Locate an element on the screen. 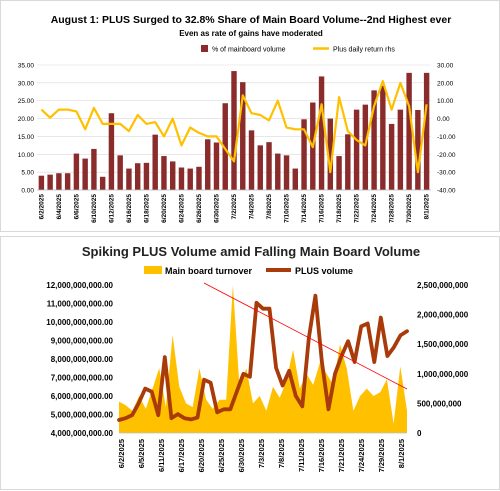 The height and width of the screenshot is (491, 500). x-tick-label: 6/17/2025 is located at coordinates (181, 455).